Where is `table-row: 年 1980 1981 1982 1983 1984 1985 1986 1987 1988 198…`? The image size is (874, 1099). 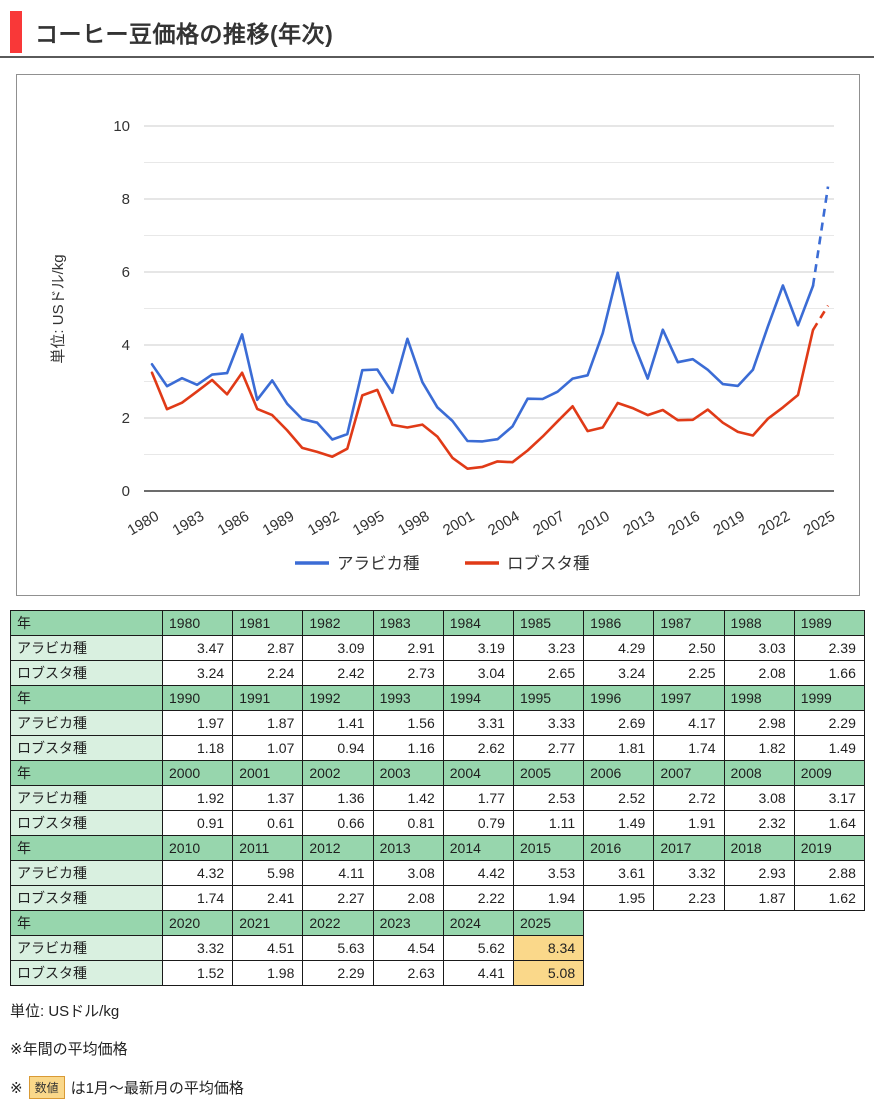
table-row: 年 1980 1981 1982 1983 1984 1985 1986 1987 1988 198… is located at coordinates (437, 623).